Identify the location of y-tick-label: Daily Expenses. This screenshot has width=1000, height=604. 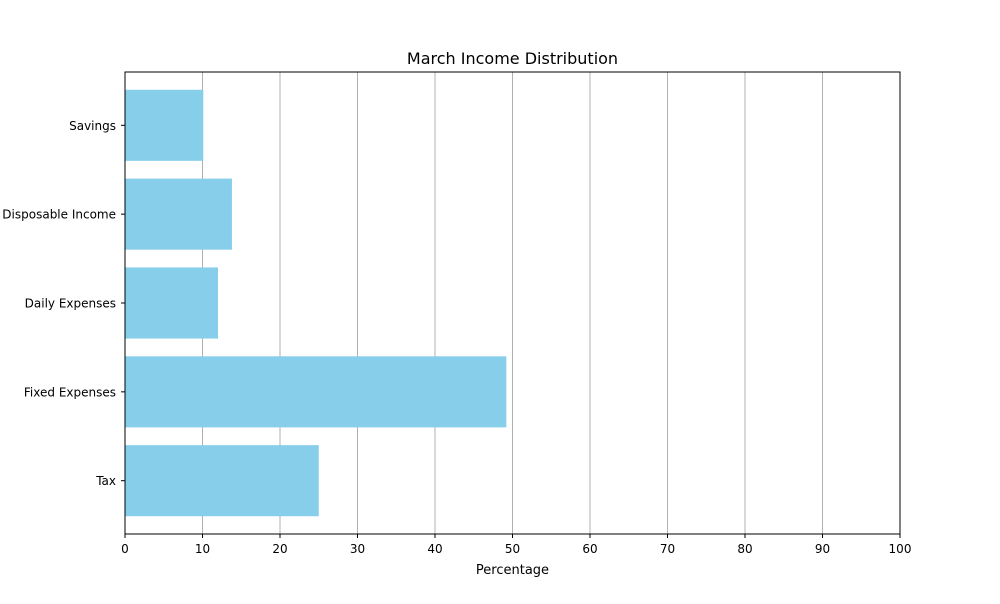
(70, 304).